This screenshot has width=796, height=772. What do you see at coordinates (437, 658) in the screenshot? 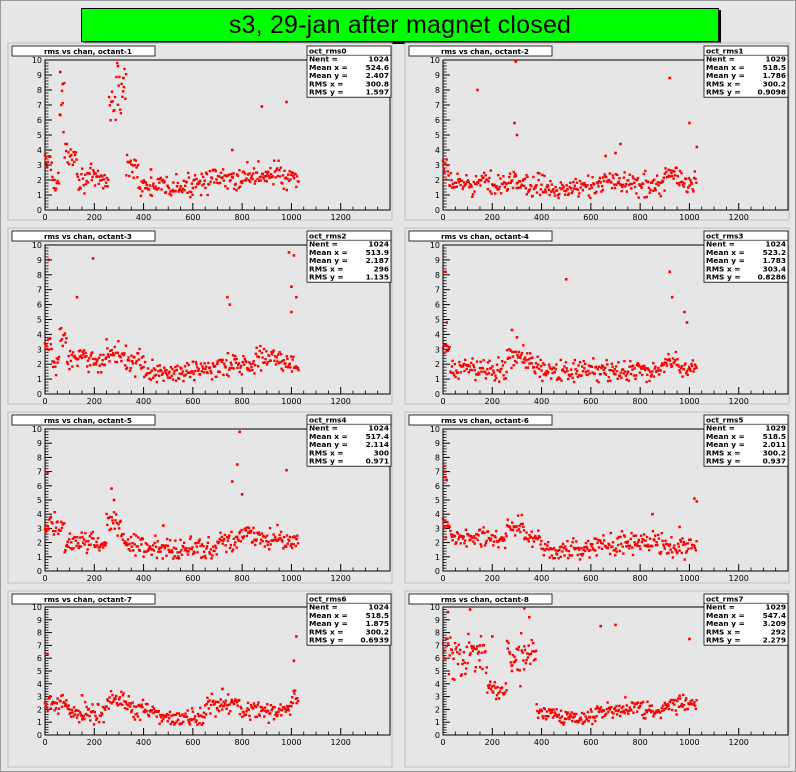
I see `y-tick-label: 6` at bounding box center [437, 658].